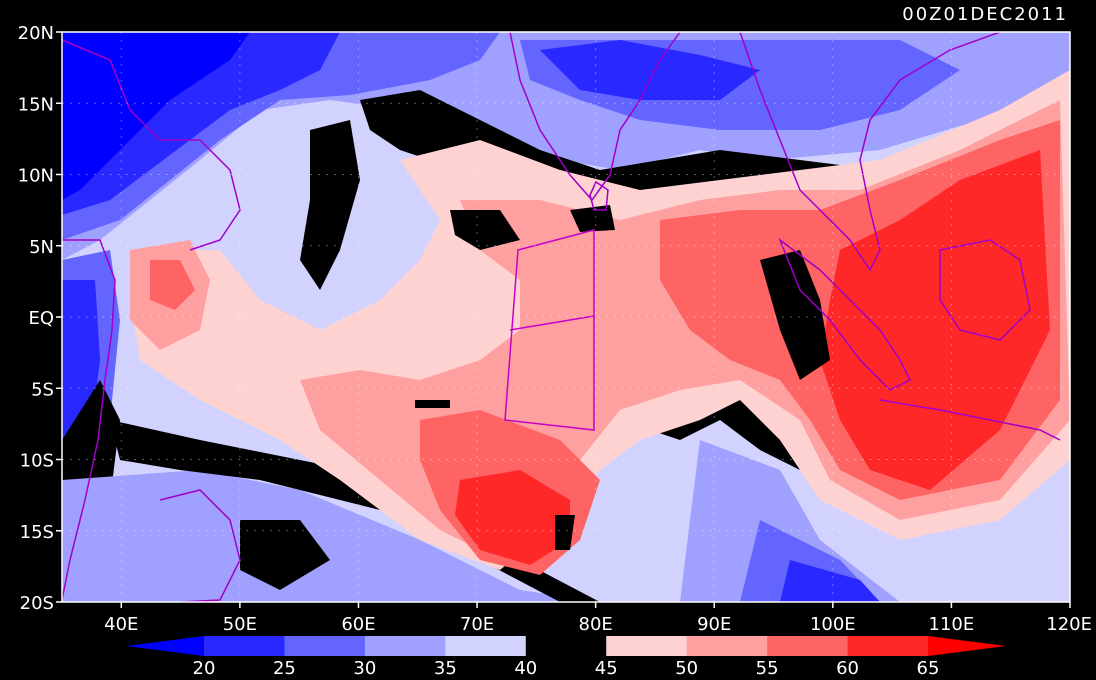  Describe the element at coordinates (36, 33) in the screenshot. I see `lat-tick-label: 20N` at that location.